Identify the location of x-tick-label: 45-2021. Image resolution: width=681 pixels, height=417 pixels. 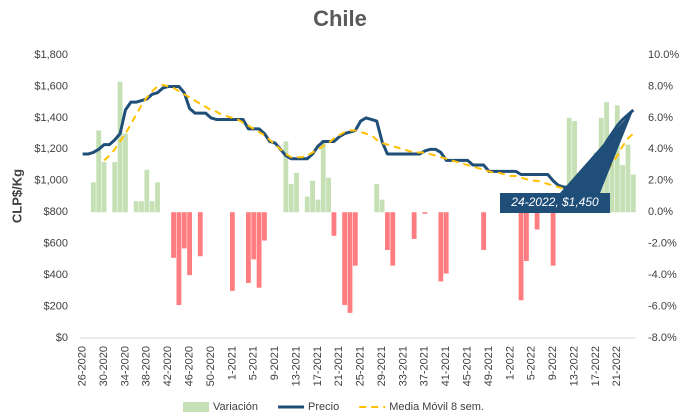
(468, 366).